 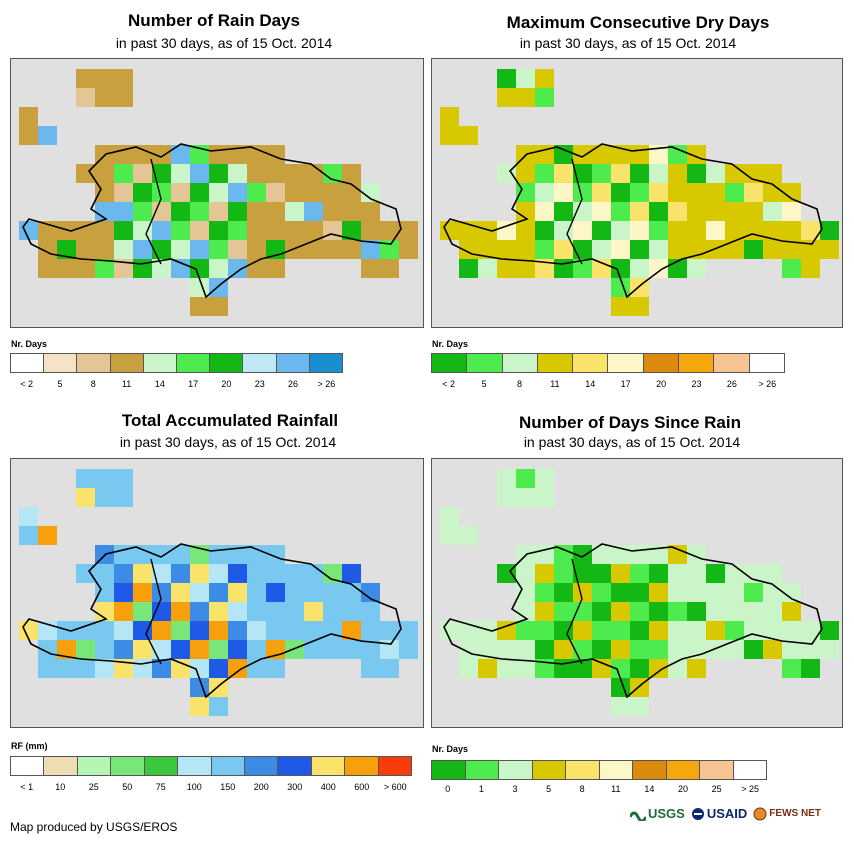 I want to click on usgs-wave-icon, so click(x=638, y=816).